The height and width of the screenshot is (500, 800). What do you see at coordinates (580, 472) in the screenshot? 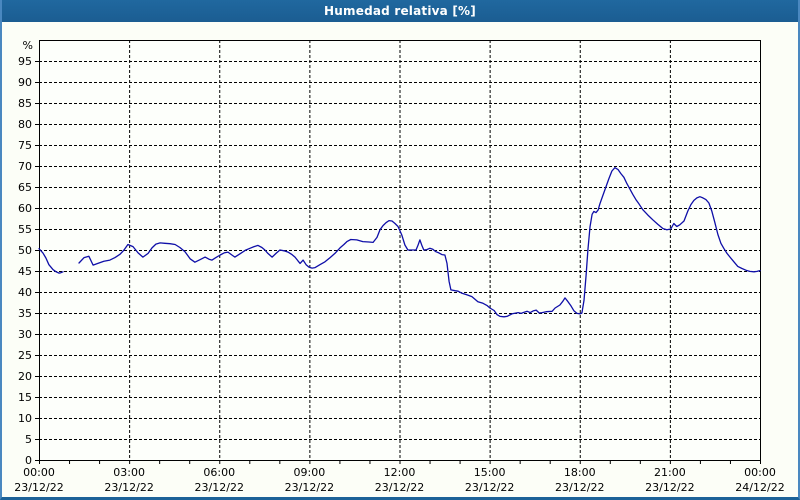
I see `x-tick-time-label: 18:00` at bounding box center [580, 472].